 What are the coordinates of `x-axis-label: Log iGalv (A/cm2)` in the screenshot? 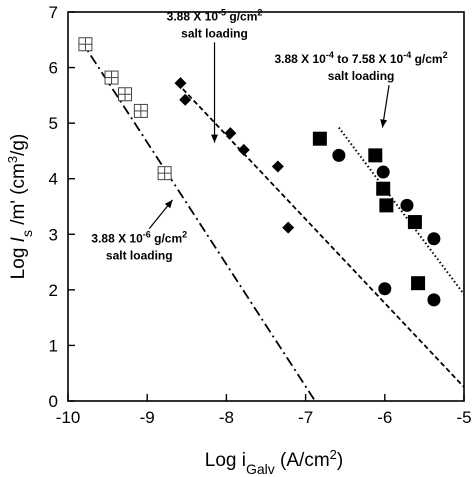 It's located at (274, 462).